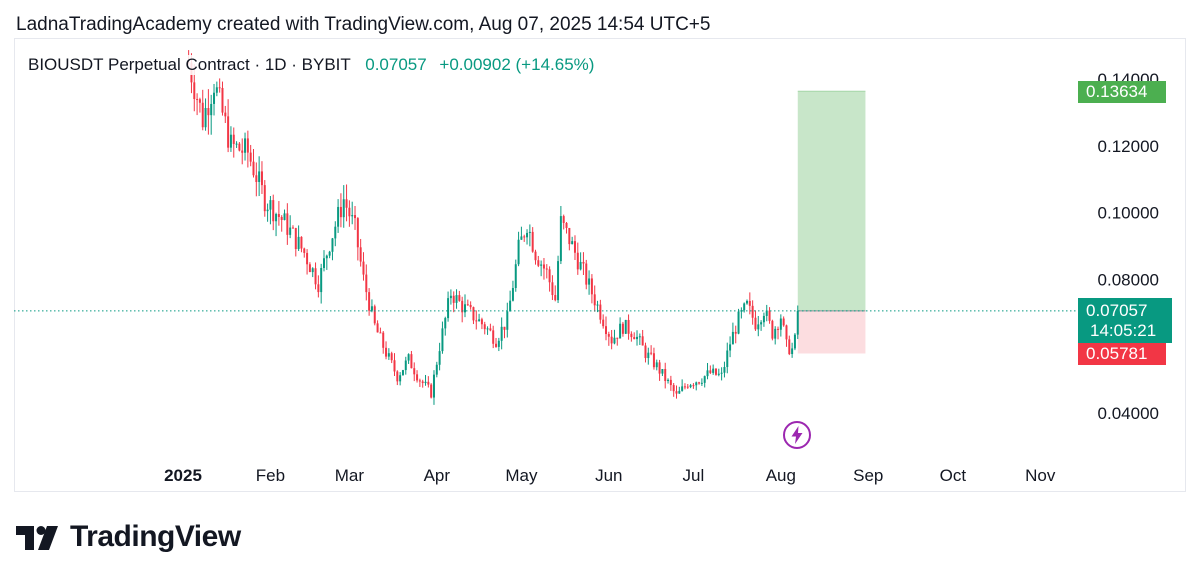 The width and height of the screenshot is (1200, 580). I want to click on lightning-bolt-icon, so click(797, 435).